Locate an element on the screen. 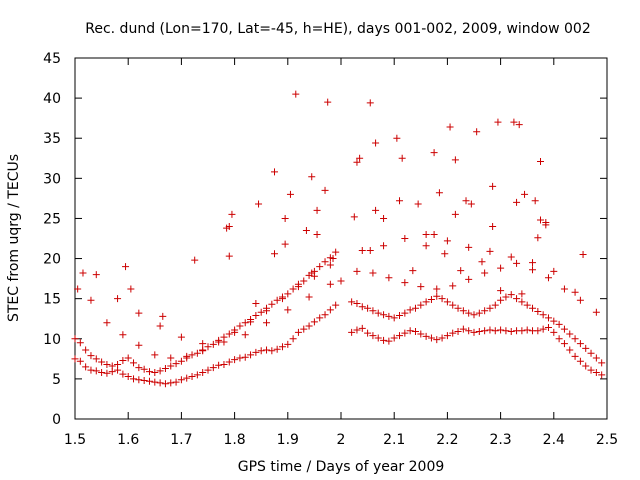 This screenshot has height=480, width=640. x-tick-label: 1.9 is located at coordinates (288, 440).